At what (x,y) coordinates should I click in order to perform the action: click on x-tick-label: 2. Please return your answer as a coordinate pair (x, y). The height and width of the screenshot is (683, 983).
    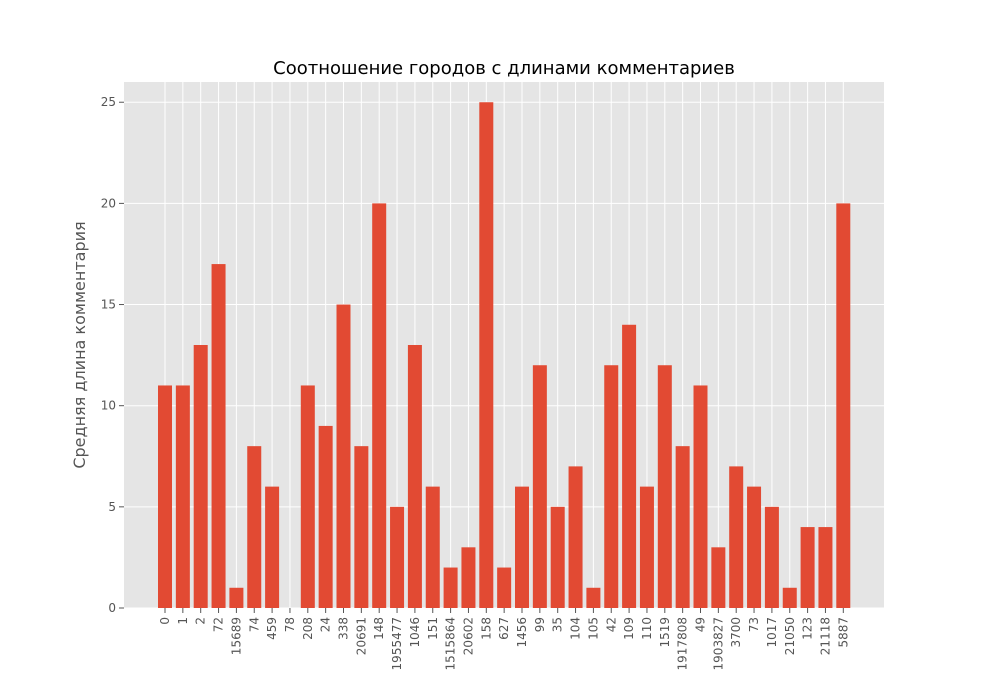
    Looking at the image, I should click on (201, 621).